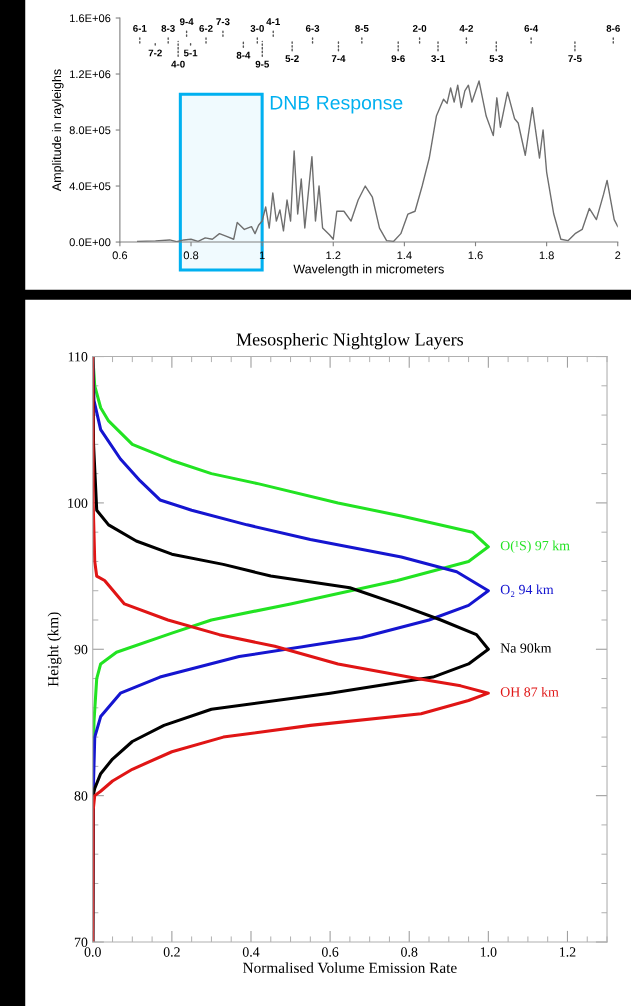 This screenshot has height=1006, width=631. I want to click on y-tick-label: 4.0E+05, so click(90, 186).